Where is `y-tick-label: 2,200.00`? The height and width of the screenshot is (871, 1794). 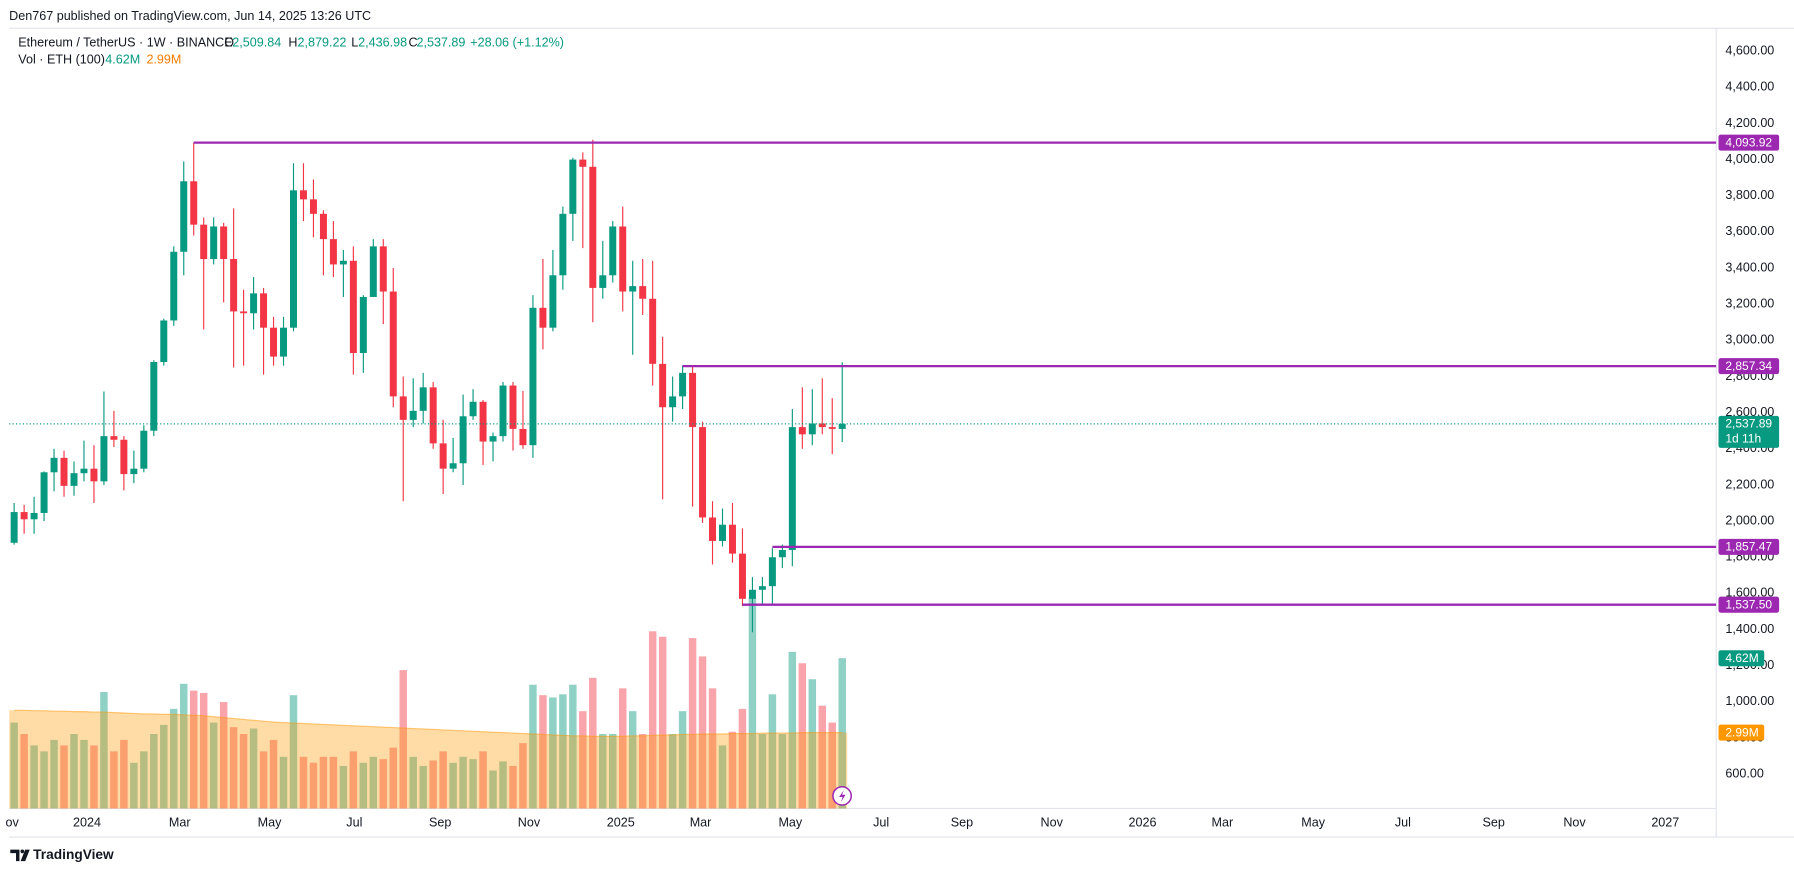
y-tick-label: 2,200.00 is located at coordinates (1749, 484).